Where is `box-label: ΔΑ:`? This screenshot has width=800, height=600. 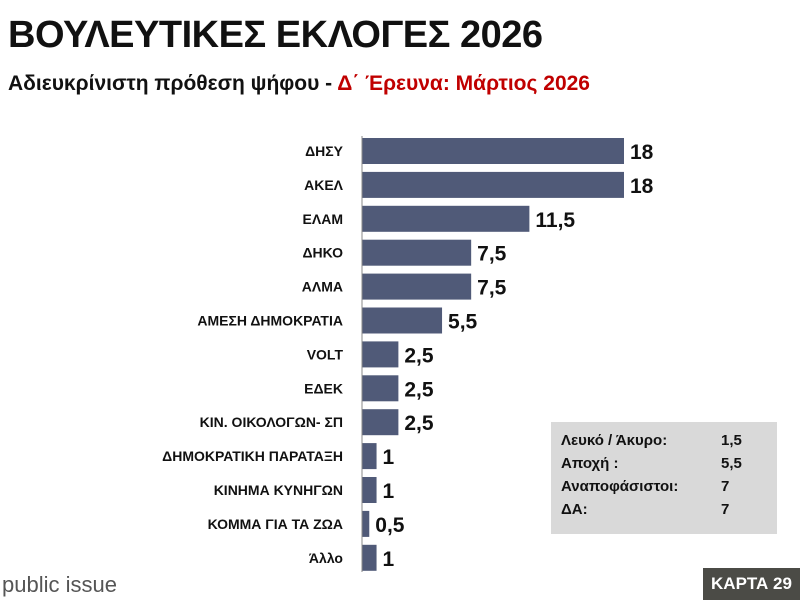
box-label: ΔΑ: is located at coordinates (574, 509).